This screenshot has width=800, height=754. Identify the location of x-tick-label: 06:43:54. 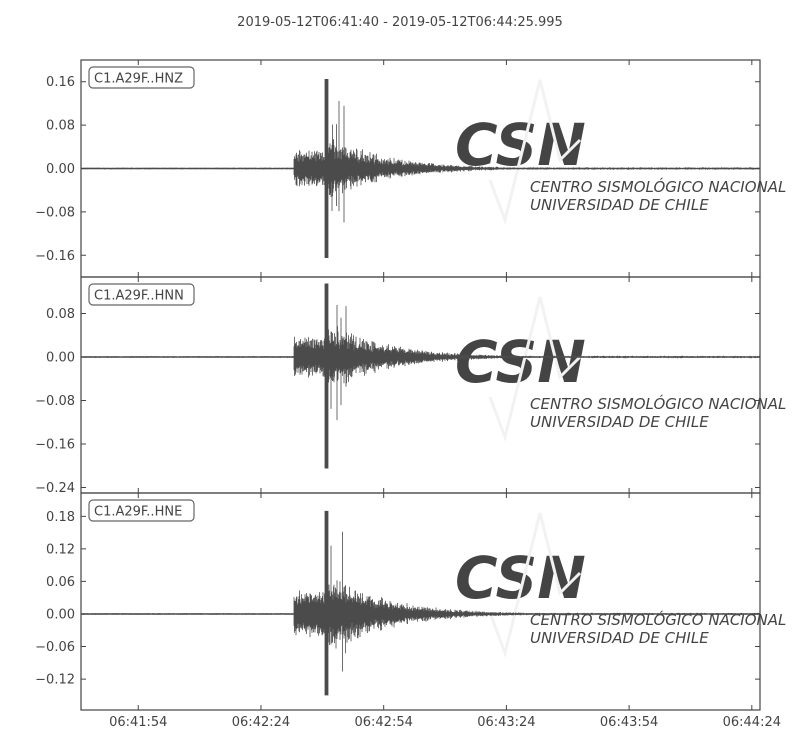
(629, 722).